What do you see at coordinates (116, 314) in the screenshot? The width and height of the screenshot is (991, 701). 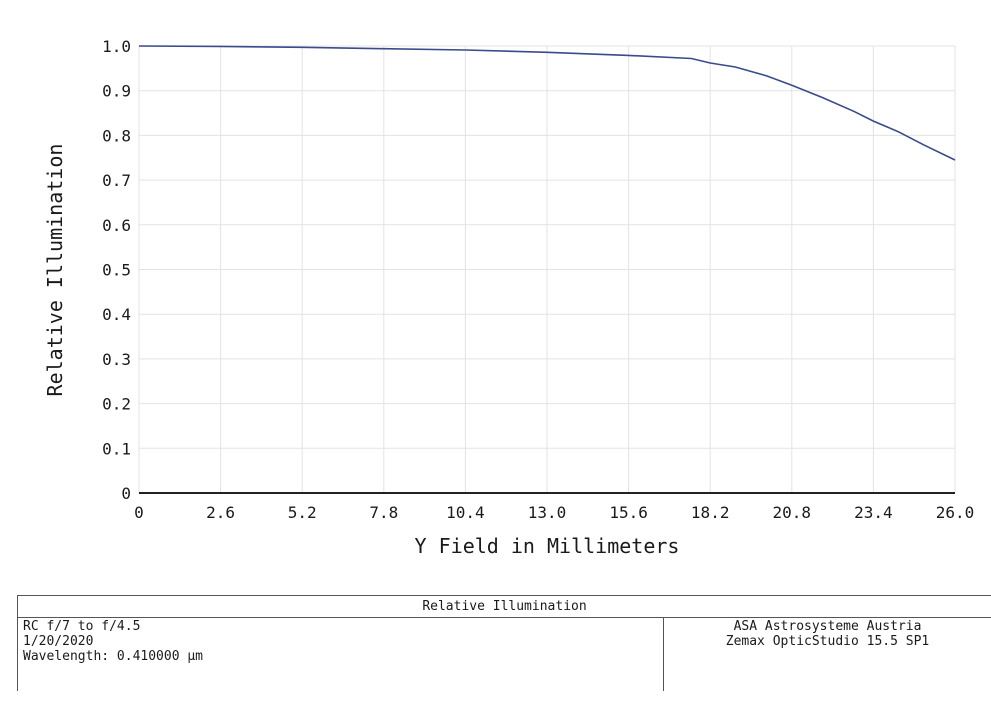 I see `y-tick-label: 0.4` at bounding box center [116, 314].